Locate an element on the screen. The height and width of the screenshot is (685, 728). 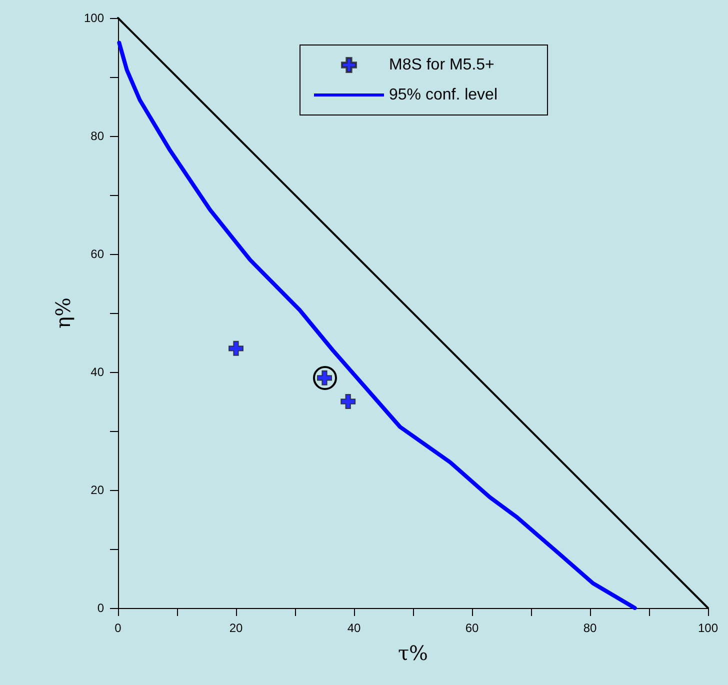
y-axis-title: η% is located at coordinates (63, 313).